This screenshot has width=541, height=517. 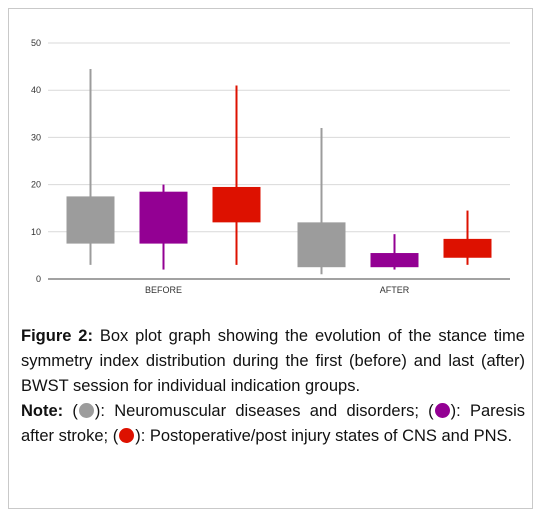 What do you see at coordinates (127, 435) in the screenshot?
I see `red-dot-icon` at bounding box center [127, 435].